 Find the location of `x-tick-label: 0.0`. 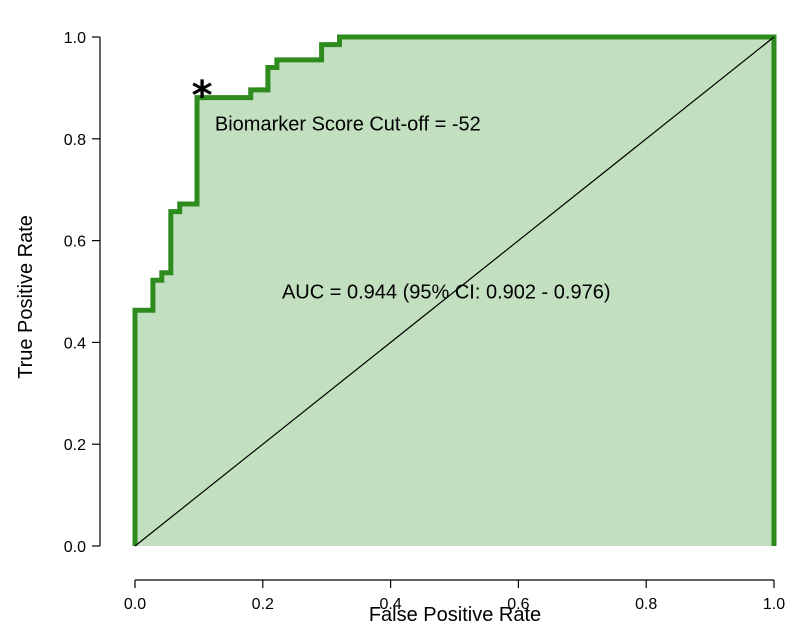

x-tick-label: 0.0 is located at coordinates (135, 604).